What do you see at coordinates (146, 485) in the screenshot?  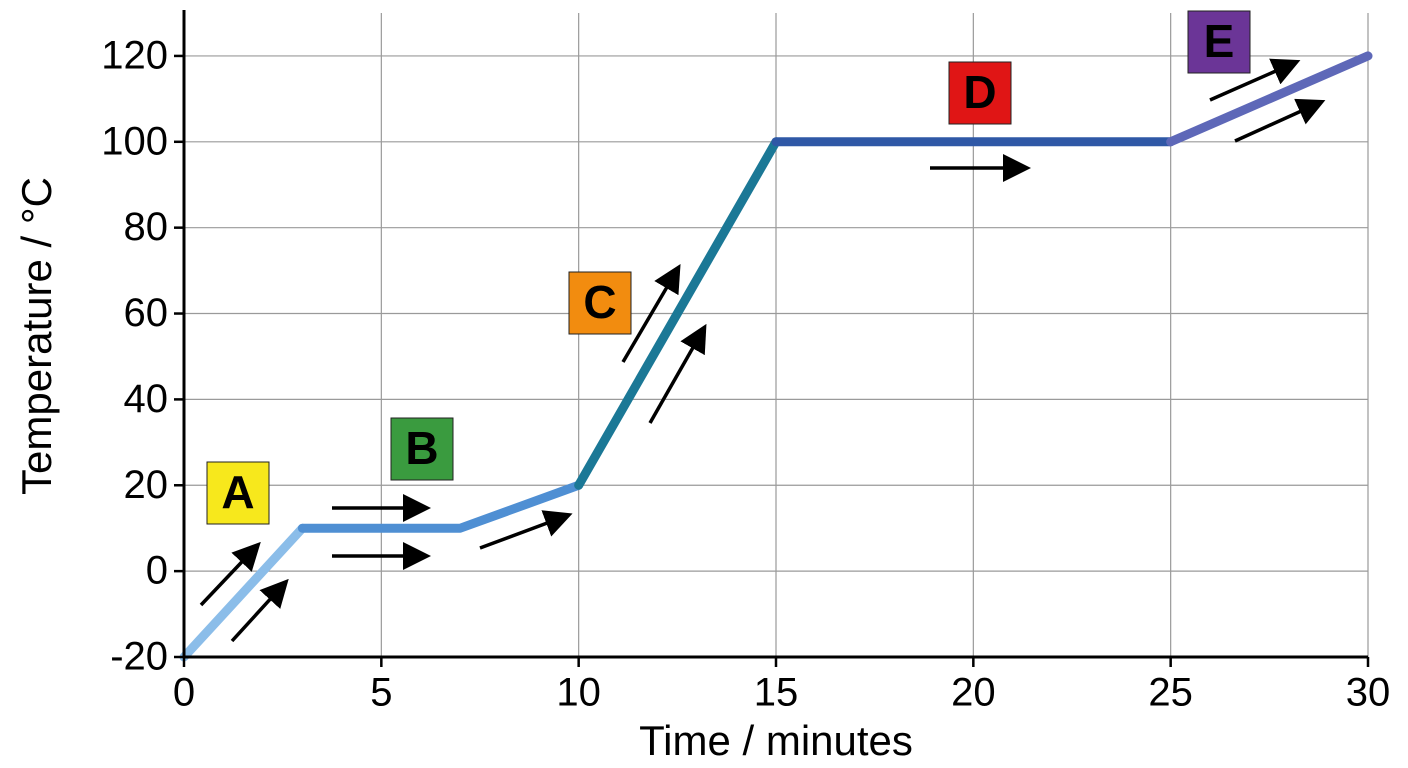 I see `y-tick-label: 20` at bounding box center [146, 485].